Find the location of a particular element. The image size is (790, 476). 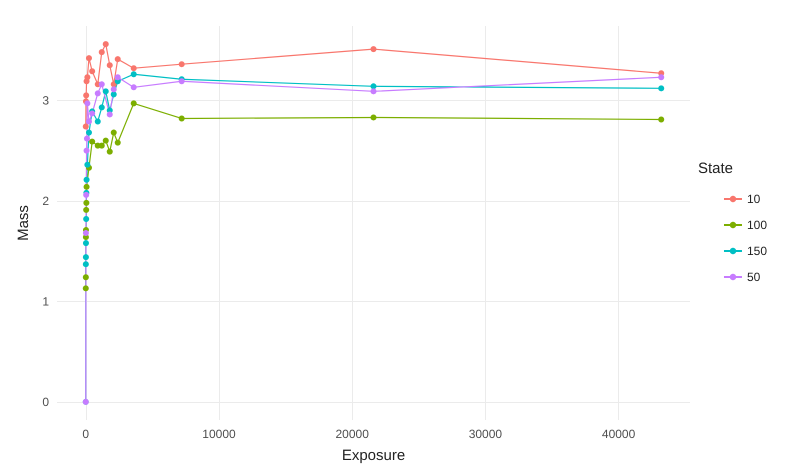

x-tick-label: 10000 is located at coordinates (219, 434).